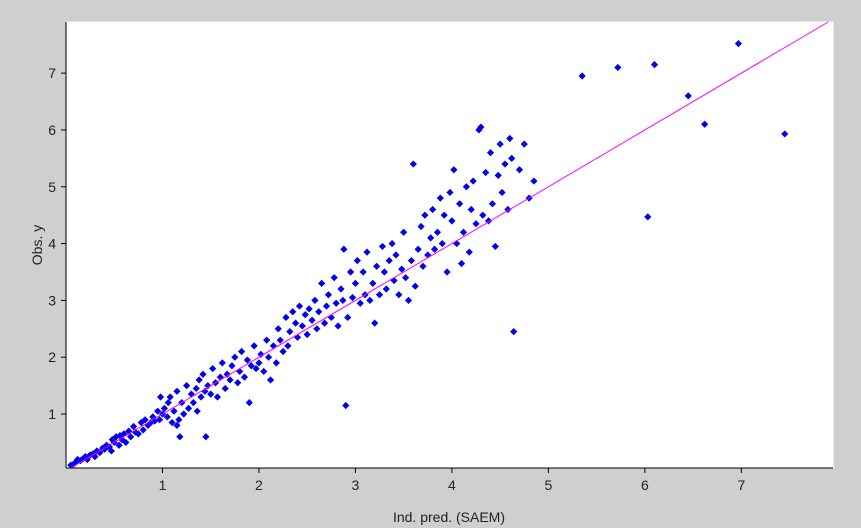 Image resolution: width=861 pixels, height=528 pixels. What do you see at coordinates (259, 485) in the screenshot?
I see `x-tick-label: 2` at bounding box center [259, 485].